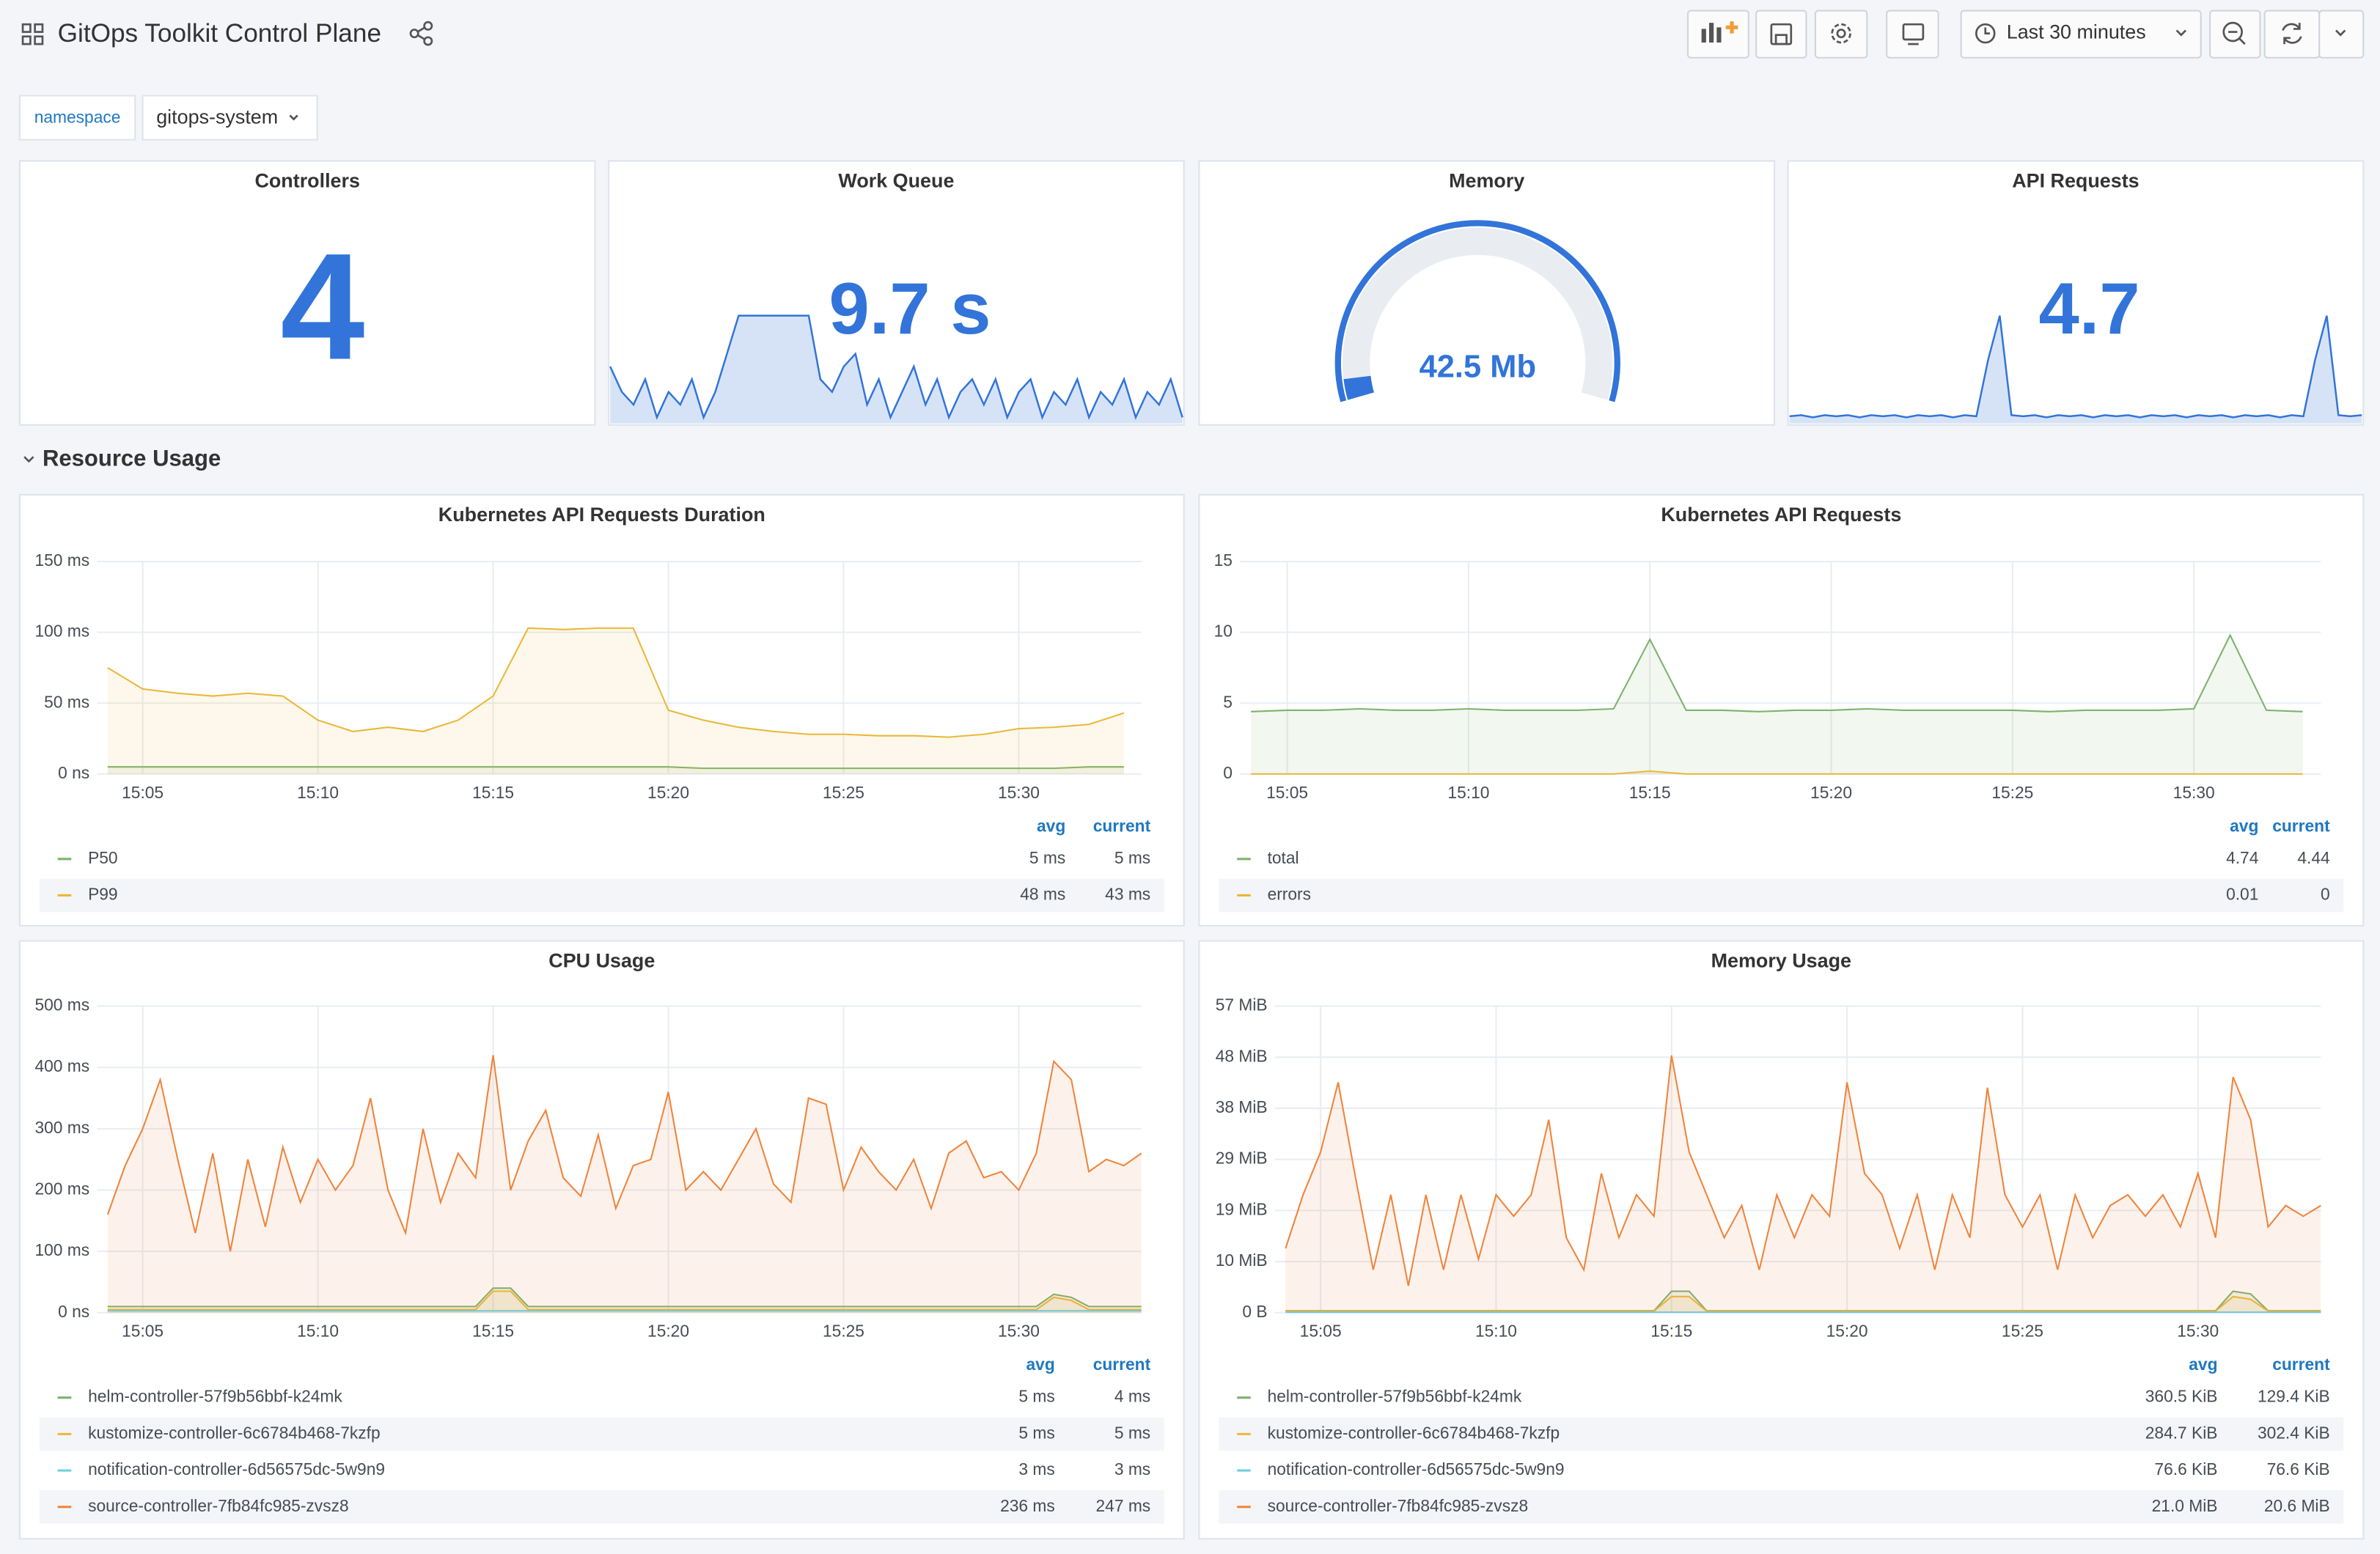 The image size is (2380, 1554). I want to click on y-tick-label: 0 B, so click(1255, 1312).